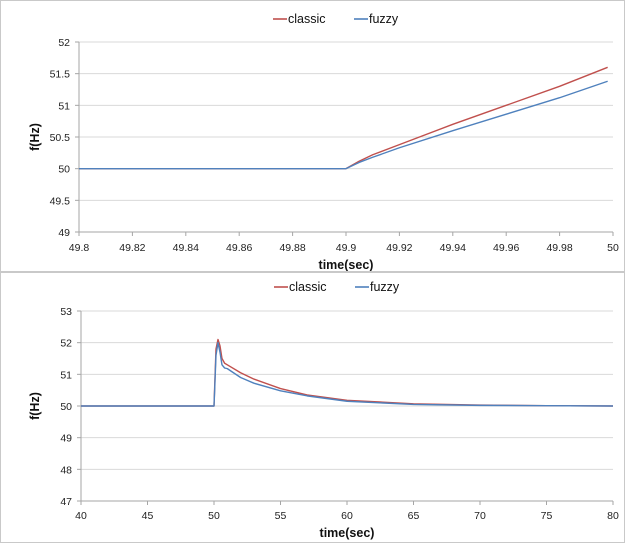 The height and width of the screenshot is (543, 625). What do you see at coordinates (292, 248) in the screenshot?
I see `x-tick-label: 49.88` at bounding box center [292, 248].